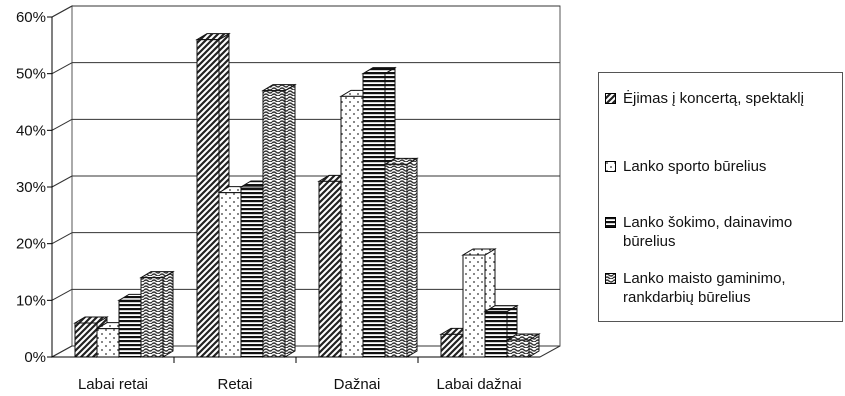 The height and width of the screenshot is (396, 845). Describe the element at coordinates (31, 130) in the screenshot. I see `y-tick-label: 40%` at that location.